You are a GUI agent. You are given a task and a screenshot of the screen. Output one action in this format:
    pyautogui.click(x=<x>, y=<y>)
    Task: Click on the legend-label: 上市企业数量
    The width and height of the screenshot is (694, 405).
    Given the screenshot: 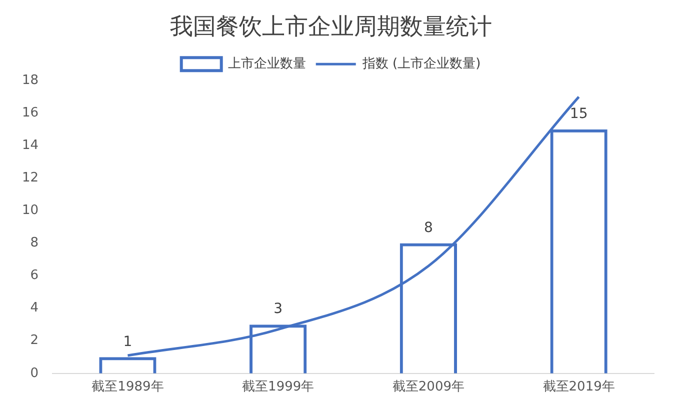 What is the action you would take?
    pyautogui.click(x=267, y=64)
    